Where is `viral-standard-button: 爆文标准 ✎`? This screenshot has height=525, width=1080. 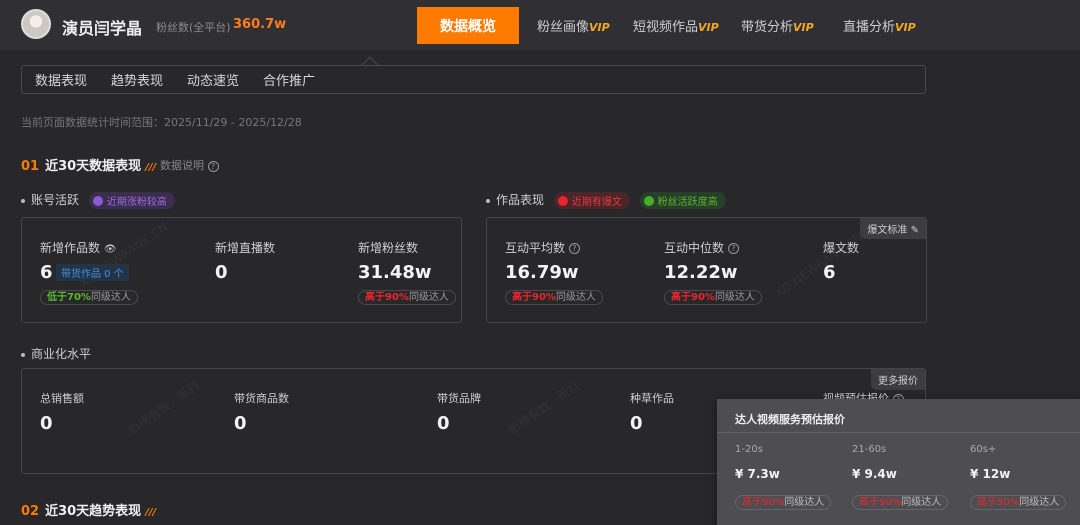
viral-standard-button: 爆文标准 ✎ is located at coordinates (893, 228).